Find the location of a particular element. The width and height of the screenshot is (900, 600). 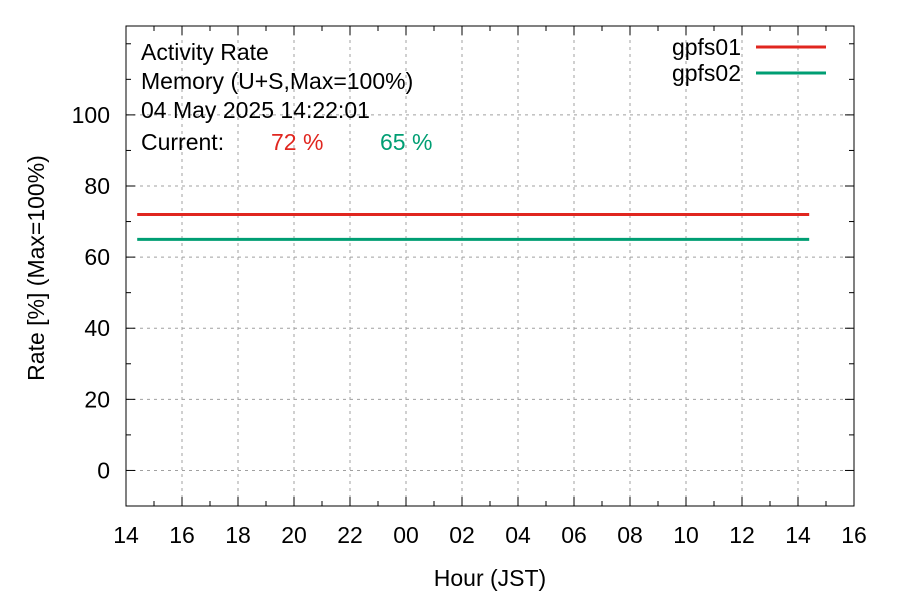

x-tick-label: 04 is located at coordinates (518, 535).